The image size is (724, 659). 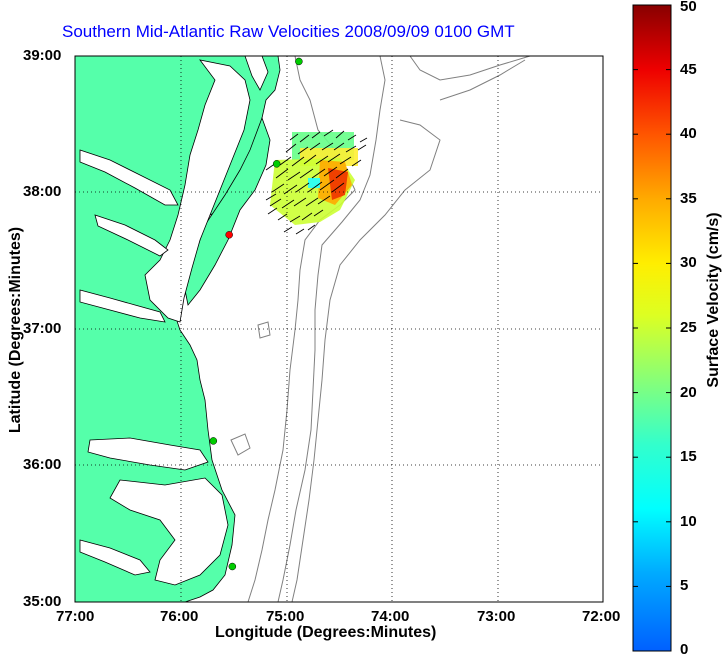 I want to click on potomac-river, so click(x=129, y=177).